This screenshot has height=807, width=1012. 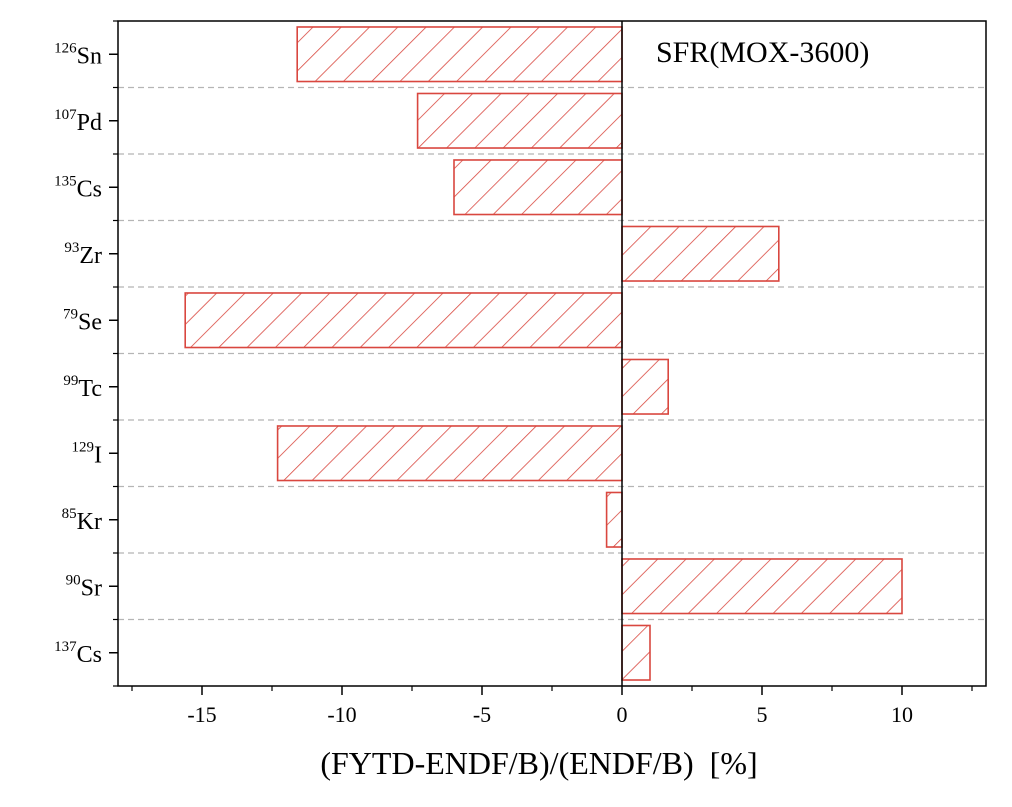 I want to click on x-tick-label: -10, so click(x=341, y=714).